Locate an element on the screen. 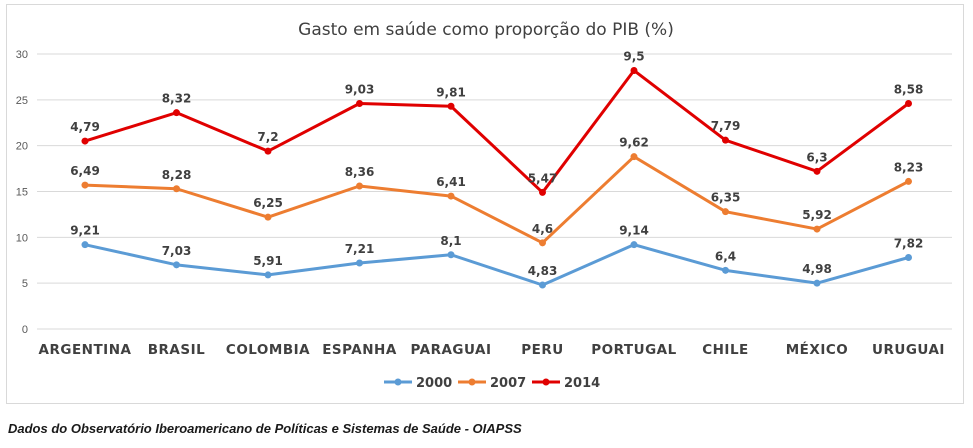 The width and height of the screenshot is (973, 448). legend: 2000 2007 2014 is located at coordinates (492, 383).